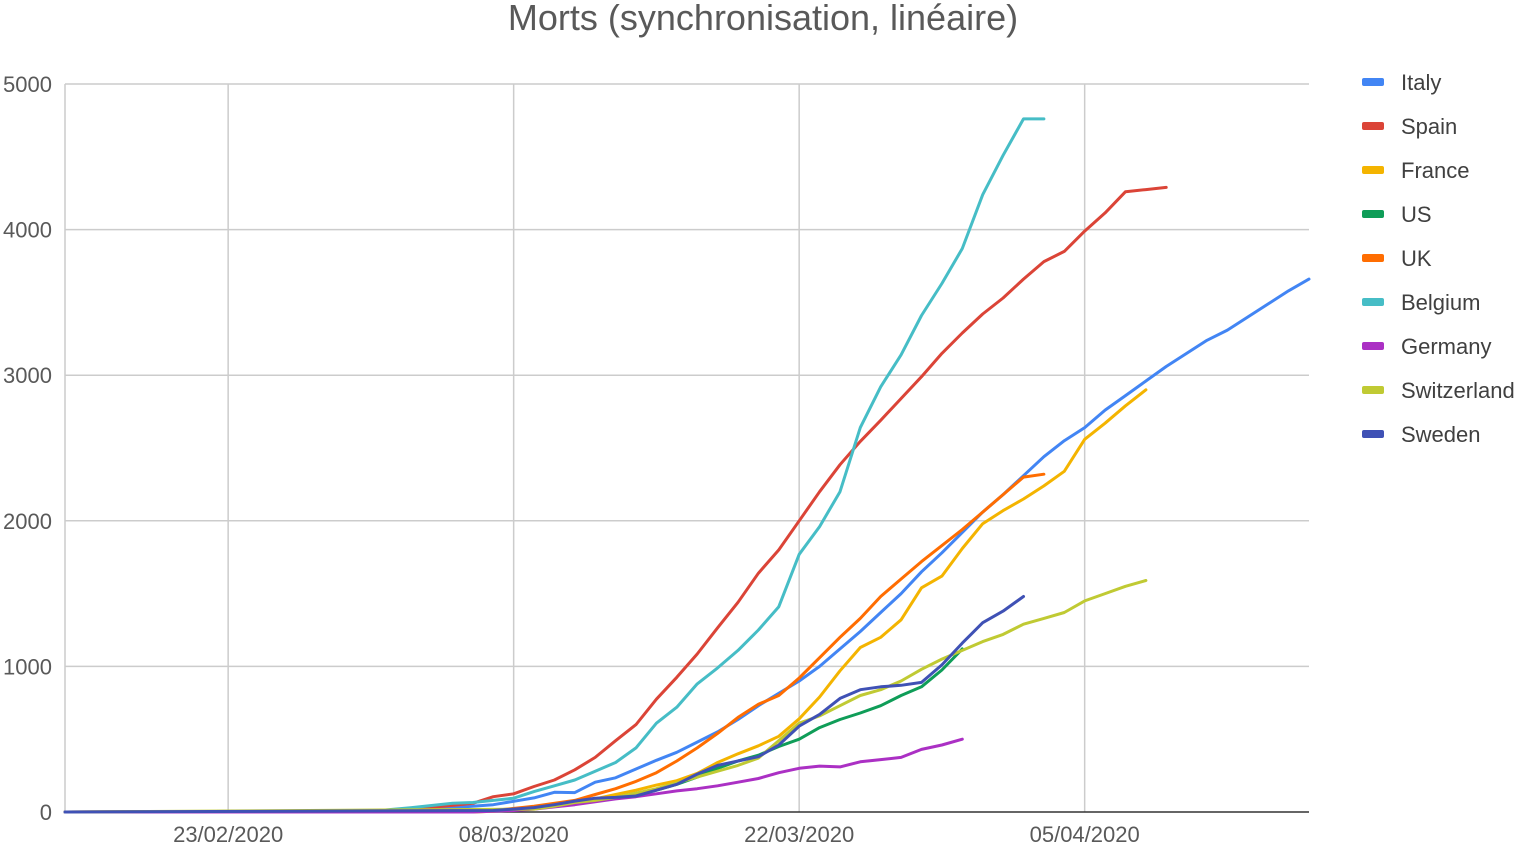 The image size is (1527, 847). Describe the element at coordinates (228, 834) in the screenshot. I see `x-tick-label: 23/02/2020` at that location.